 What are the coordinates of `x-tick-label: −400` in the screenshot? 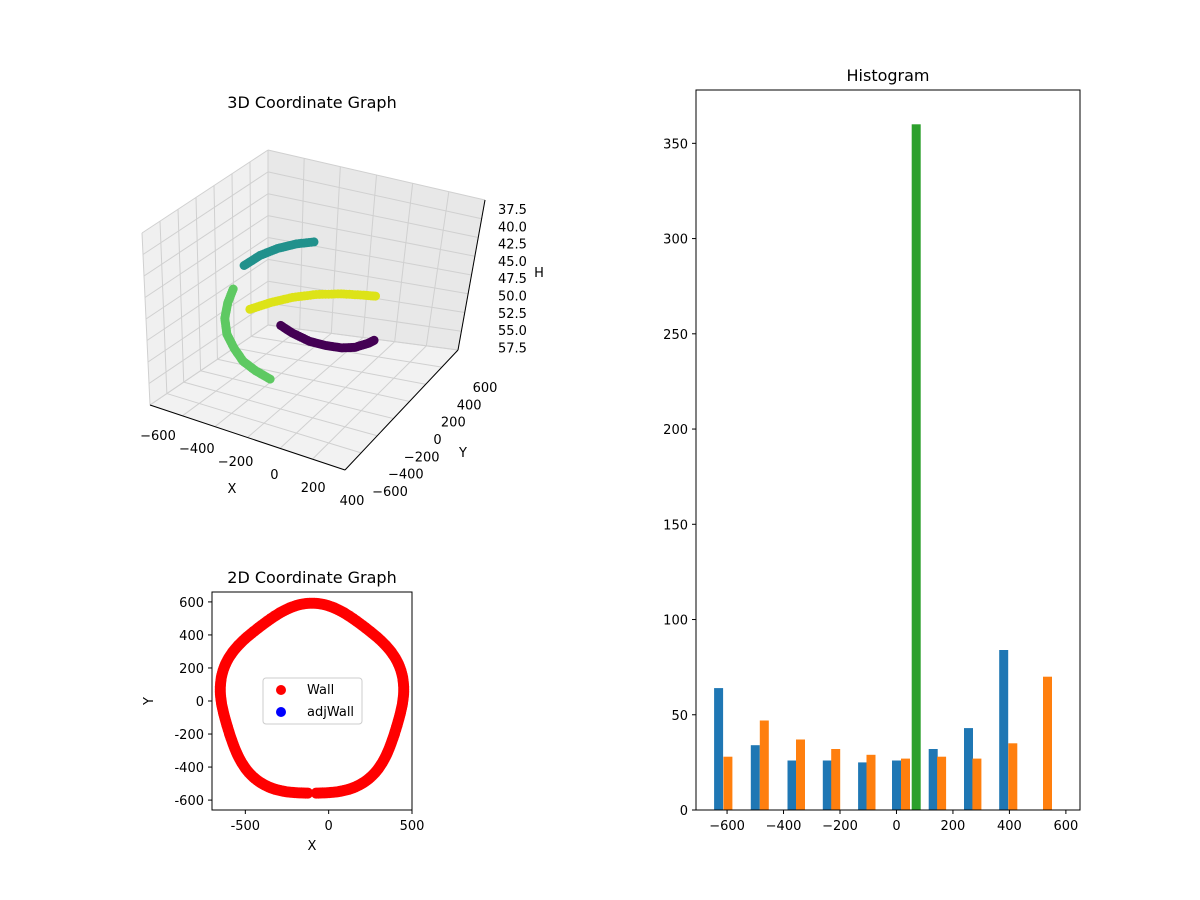 It's located at (784, 826).